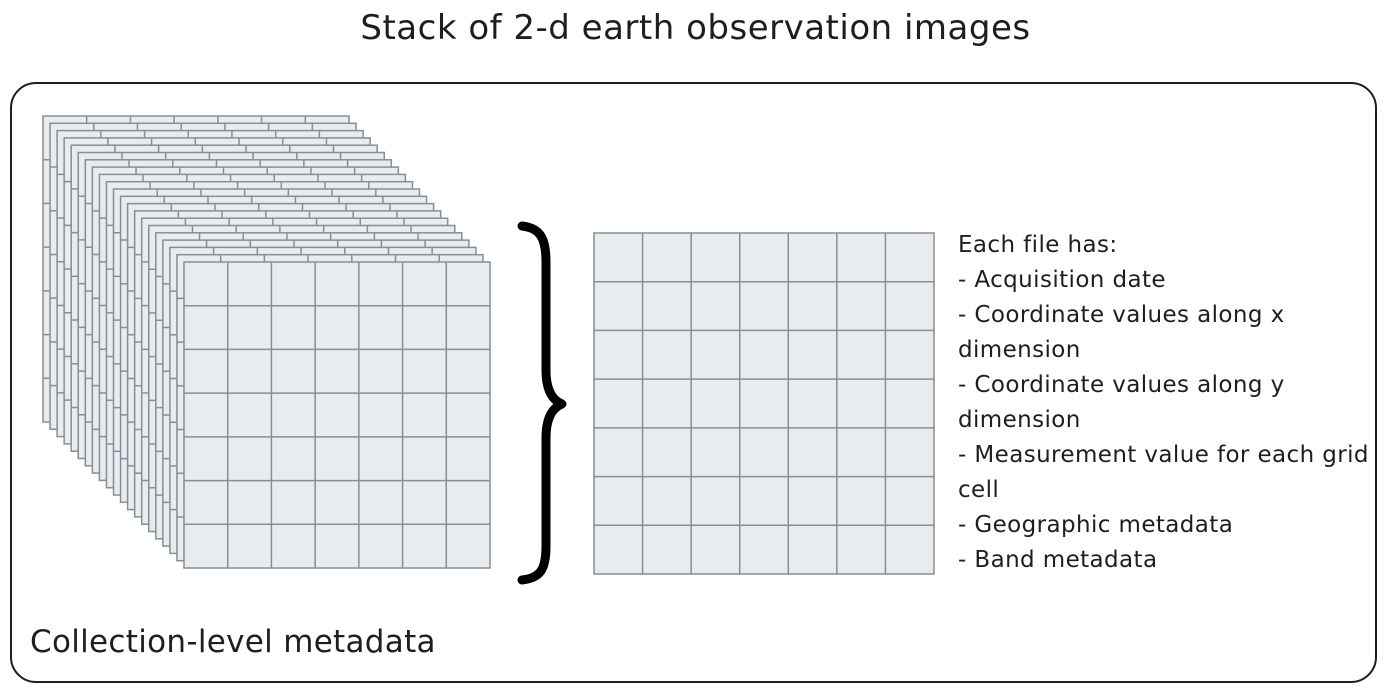  What do you see at coordinates (1121, 332) in the screenshot?
I see `file-info-item: - Coordinate values along x dimension` at bounding box center [1121, 332].